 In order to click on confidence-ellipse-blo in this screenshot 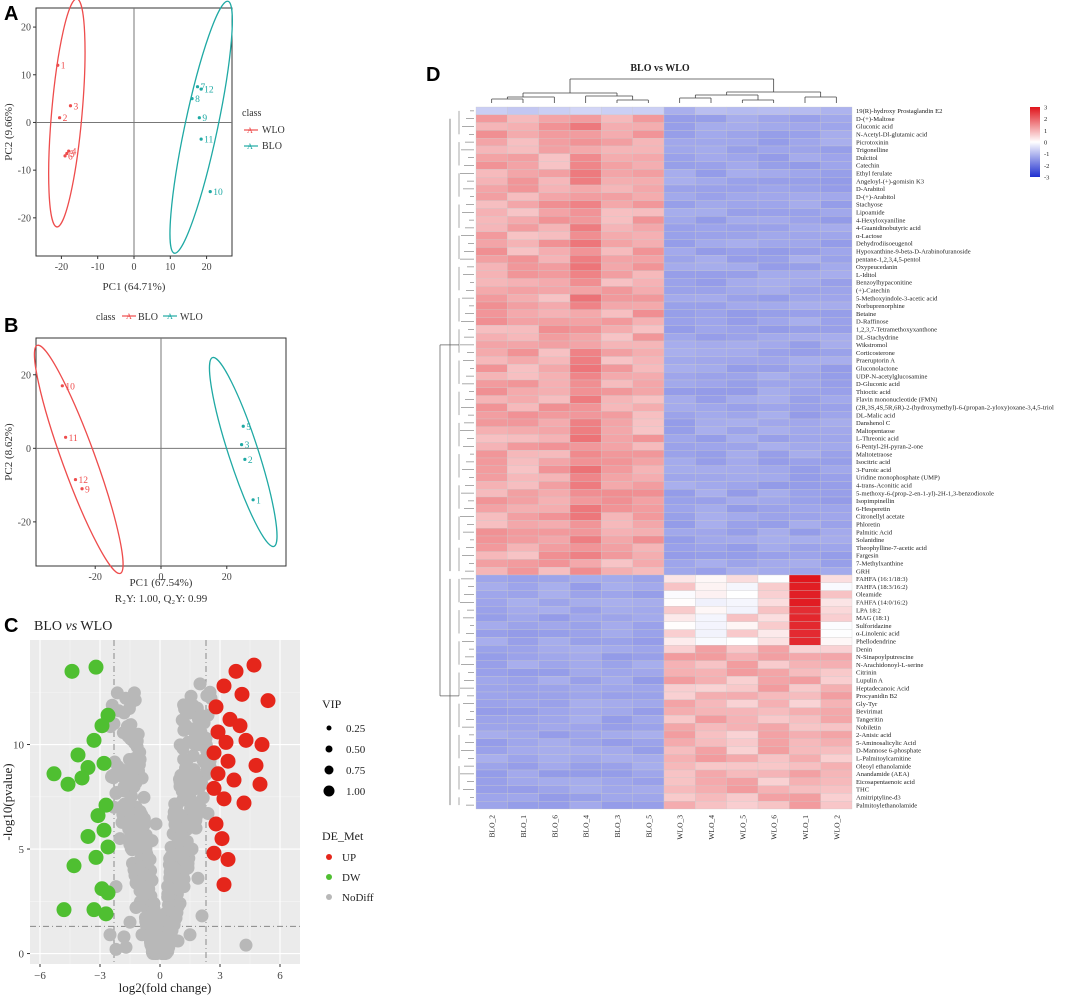, I will do `click(67, 114)`.